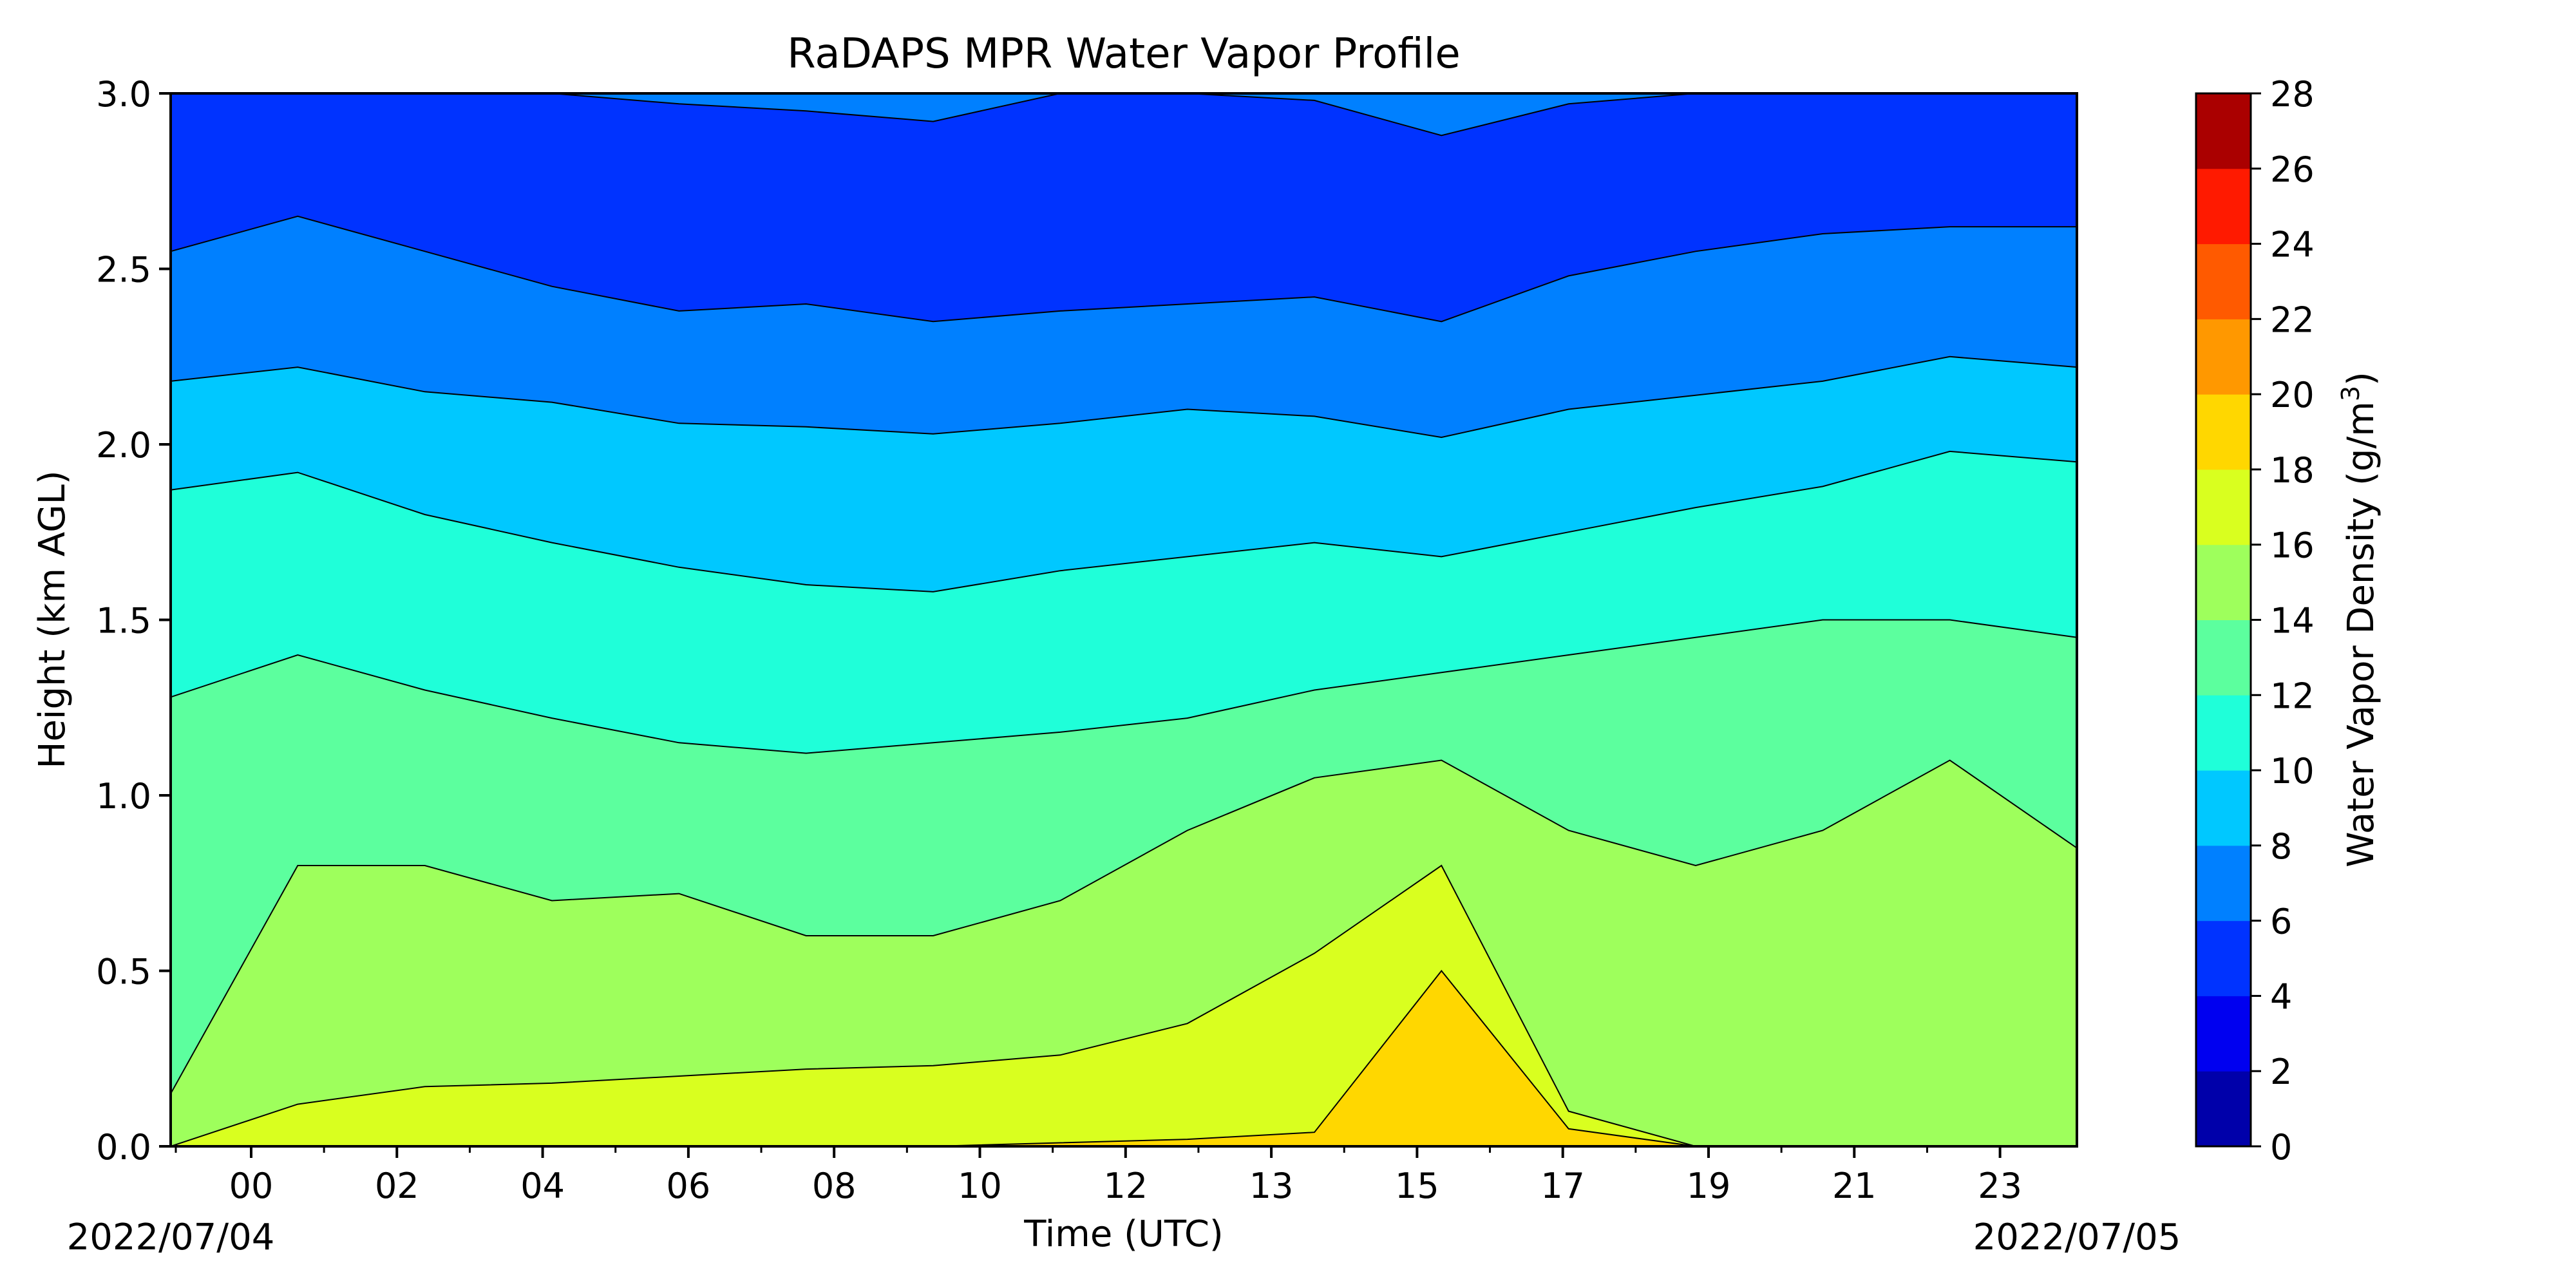  What do you see at coordinates (2293, 169) in the screenshot?
I see `colorbar-tick-label: 26` at bounding box center [2293, 169].